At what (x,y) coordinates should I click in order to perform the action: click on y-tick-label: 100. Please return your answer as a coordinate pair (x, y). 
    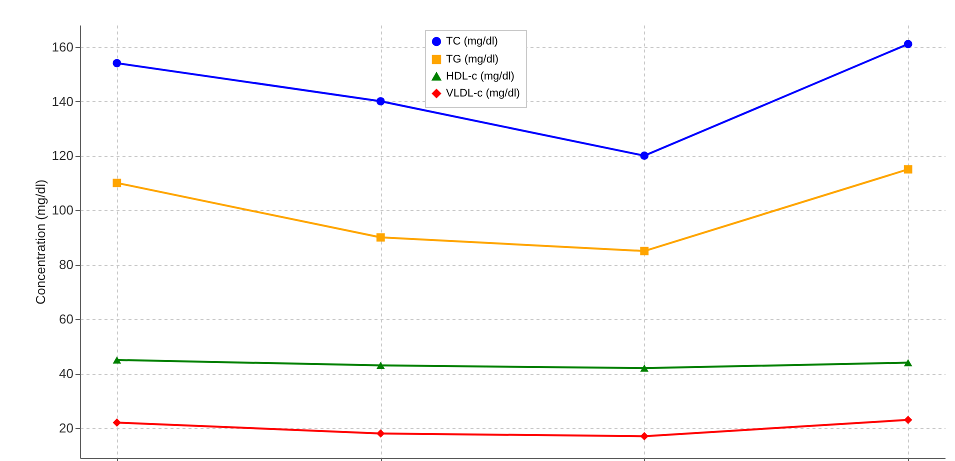
    Looking at the image, I should click on (63, 210).